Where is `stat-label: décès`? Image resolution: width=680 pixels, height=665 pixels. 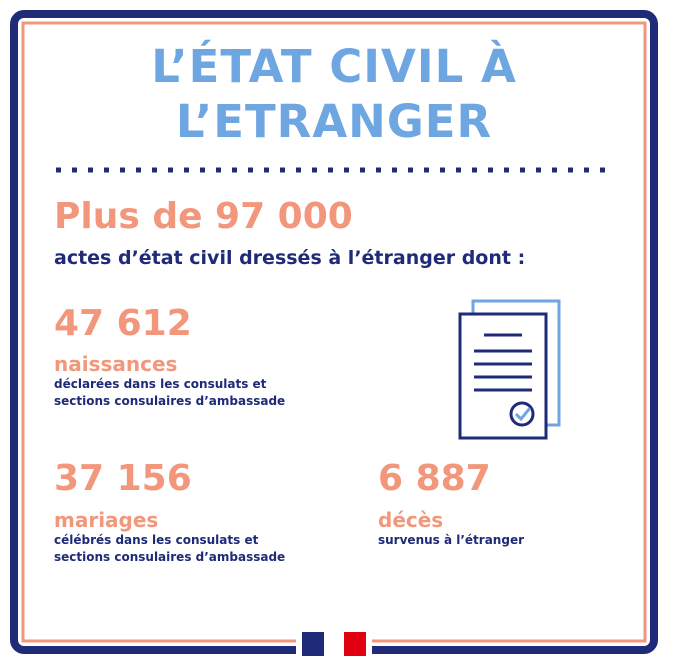
stat-label: décès is located at coordinates (411, 520).